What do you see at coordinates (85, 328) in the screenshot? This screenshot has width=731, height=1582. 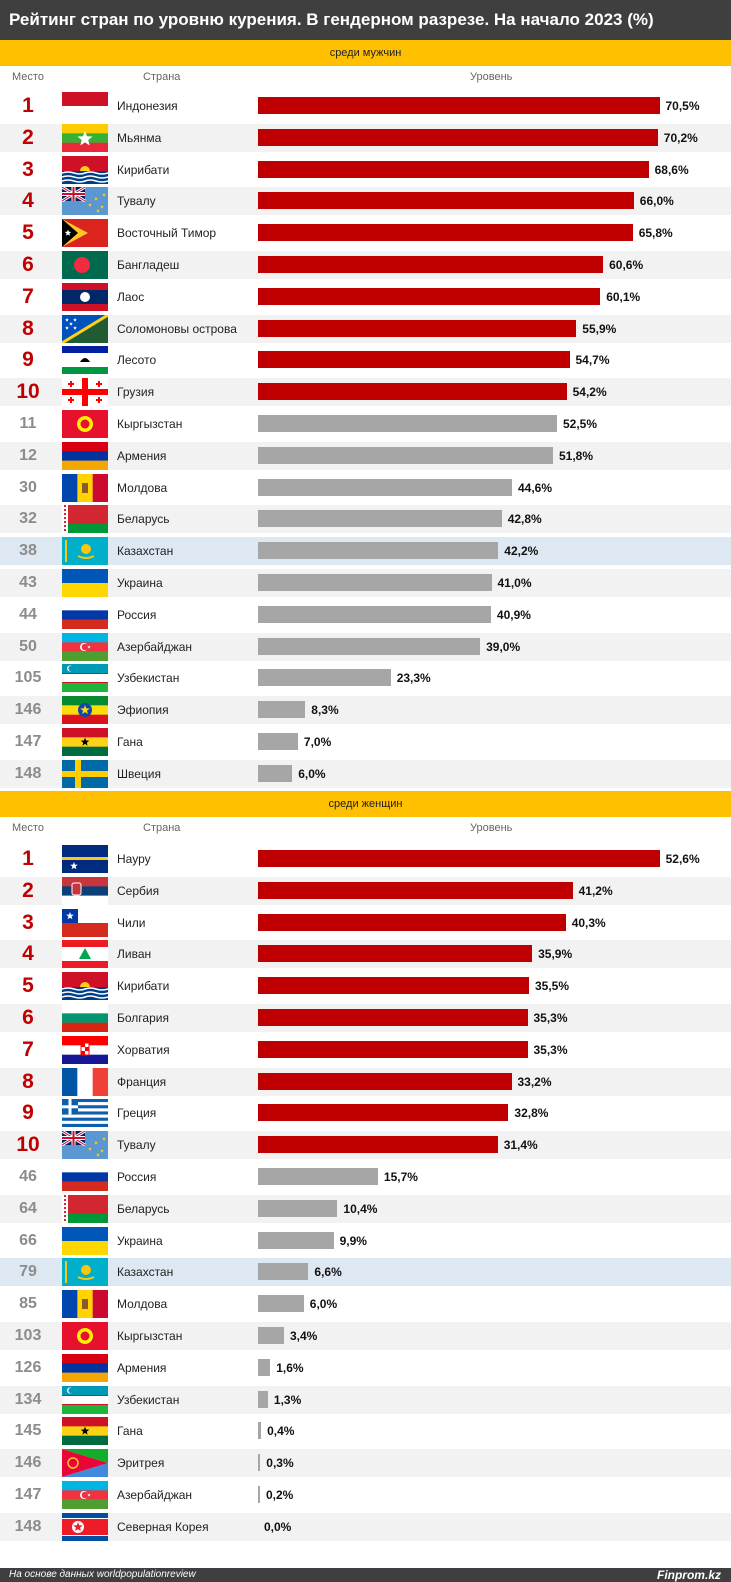 I see `flag-solomon-icon` at bounding box center [85, 328].